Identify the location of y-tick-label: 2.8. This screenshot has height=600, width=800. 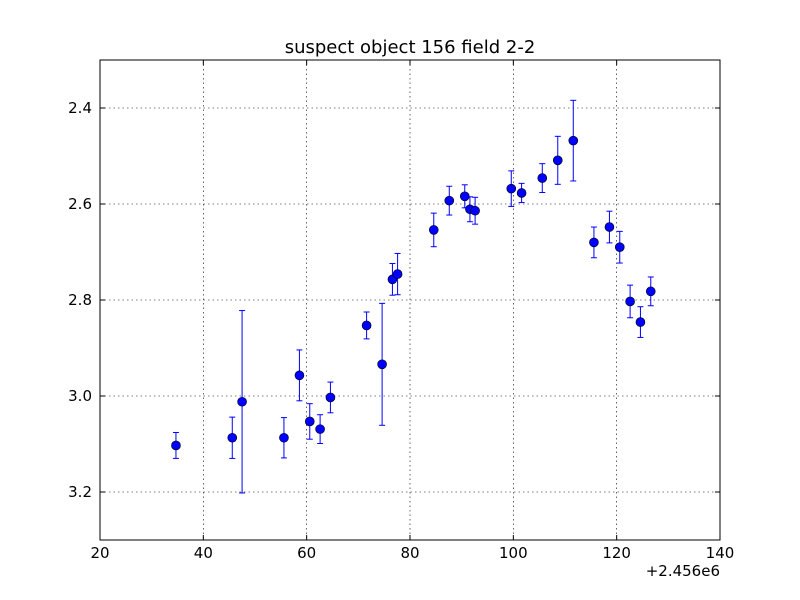
(80, 300).